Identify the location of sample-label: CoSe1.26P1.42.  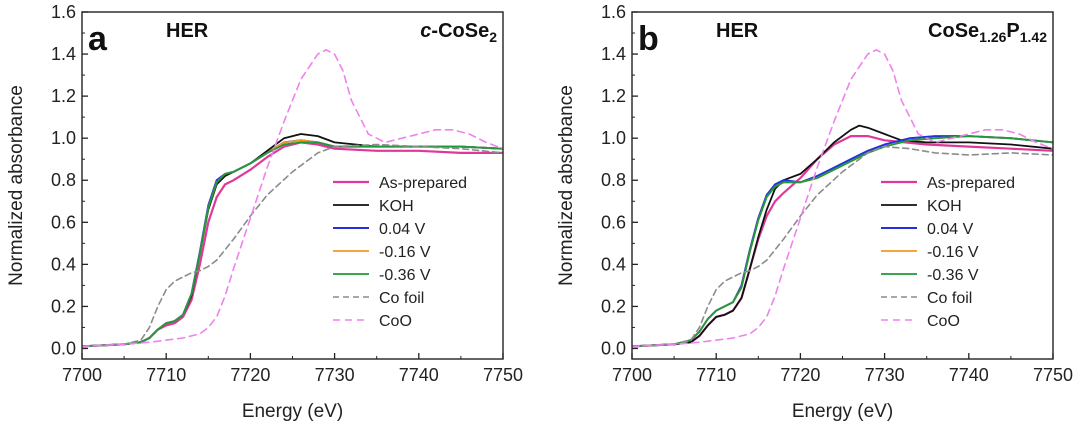
(987, 32).